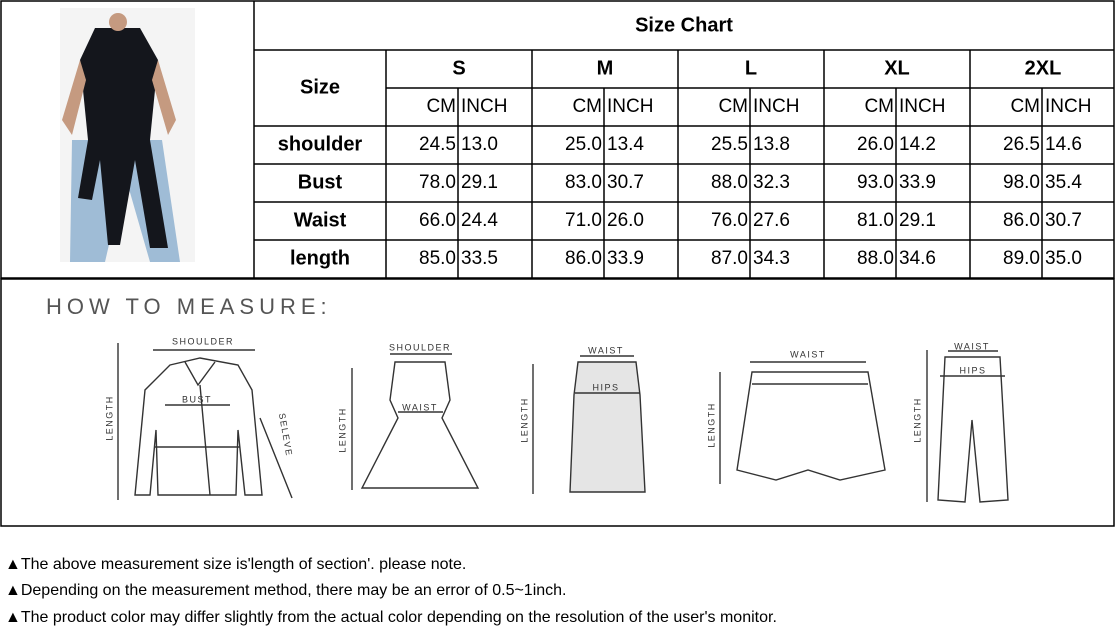 This screenshot has width=1116, height=635. What do you see at coordinates (437, 182) in the screenshot?
I see `cell-value: 78.0` at bounding box center [437, 182].